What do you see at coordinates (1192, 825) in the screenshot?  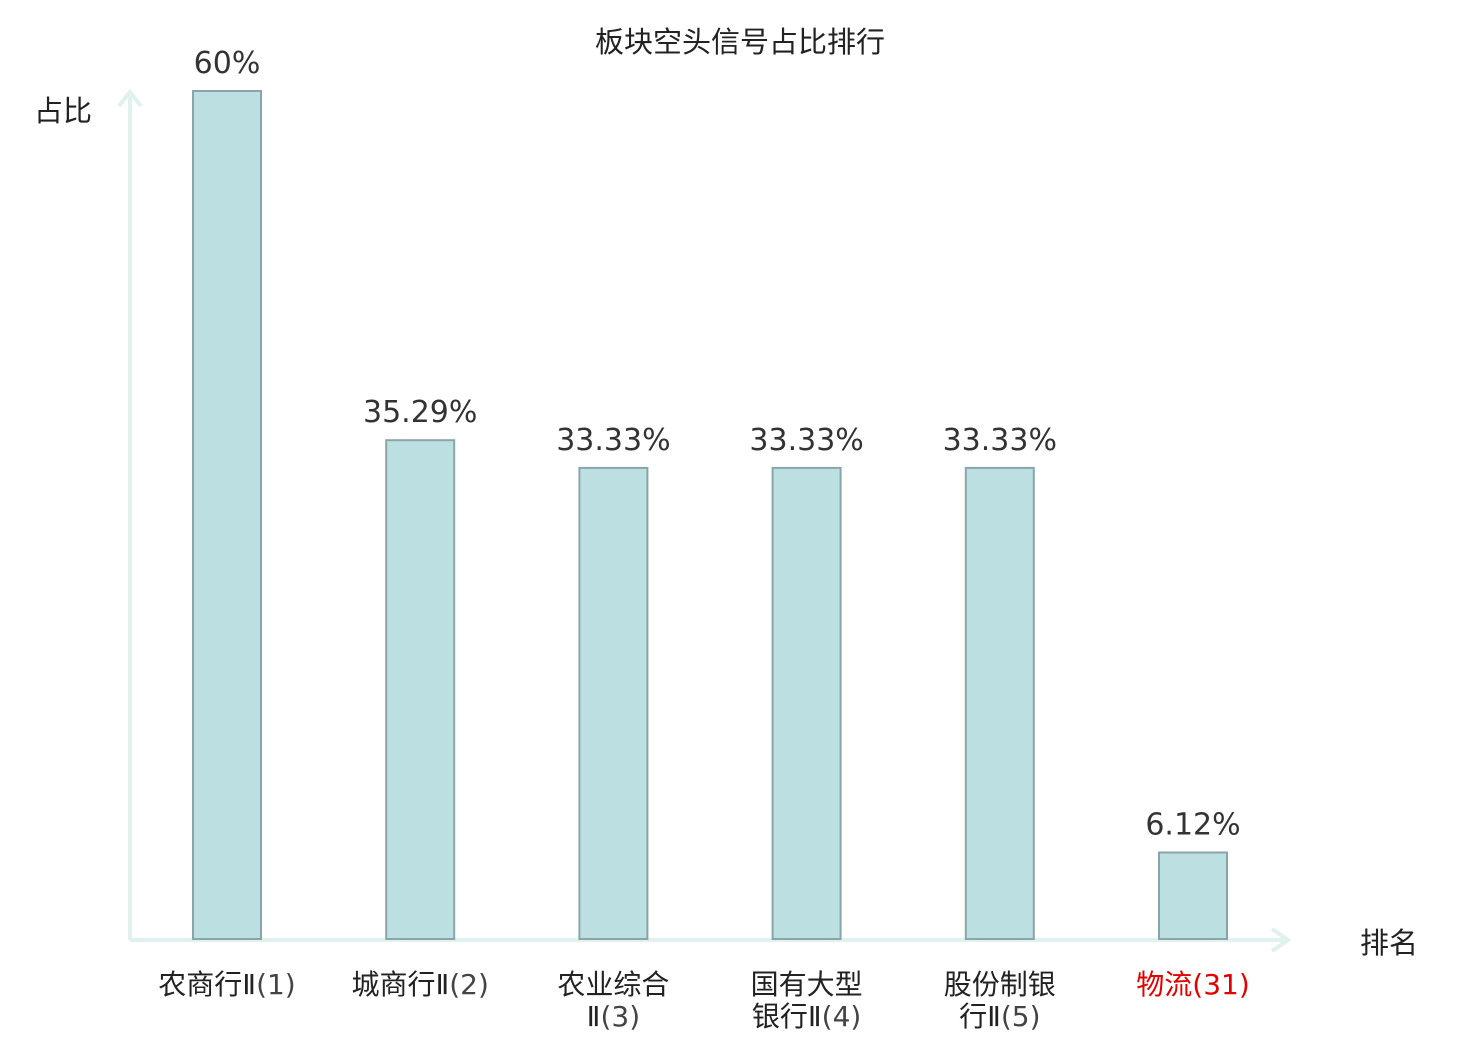 I see `value-label-6: 6.12%` at bounding box center [1192, 825].